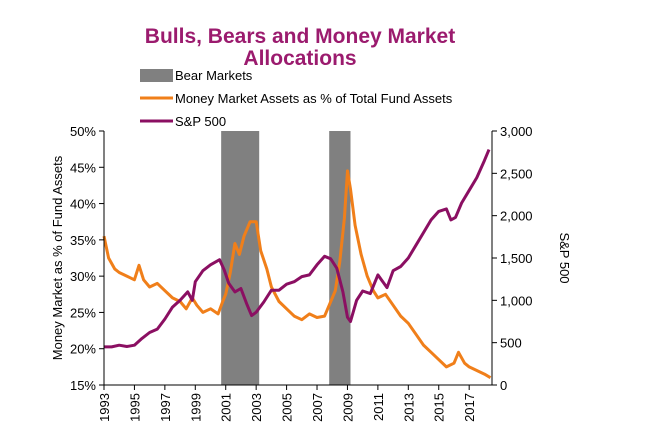  What do you see at coordinates (299, 58) in the screenshot?
I see `chart-title-line-2: Allocations` at bounding box center [299, 58].